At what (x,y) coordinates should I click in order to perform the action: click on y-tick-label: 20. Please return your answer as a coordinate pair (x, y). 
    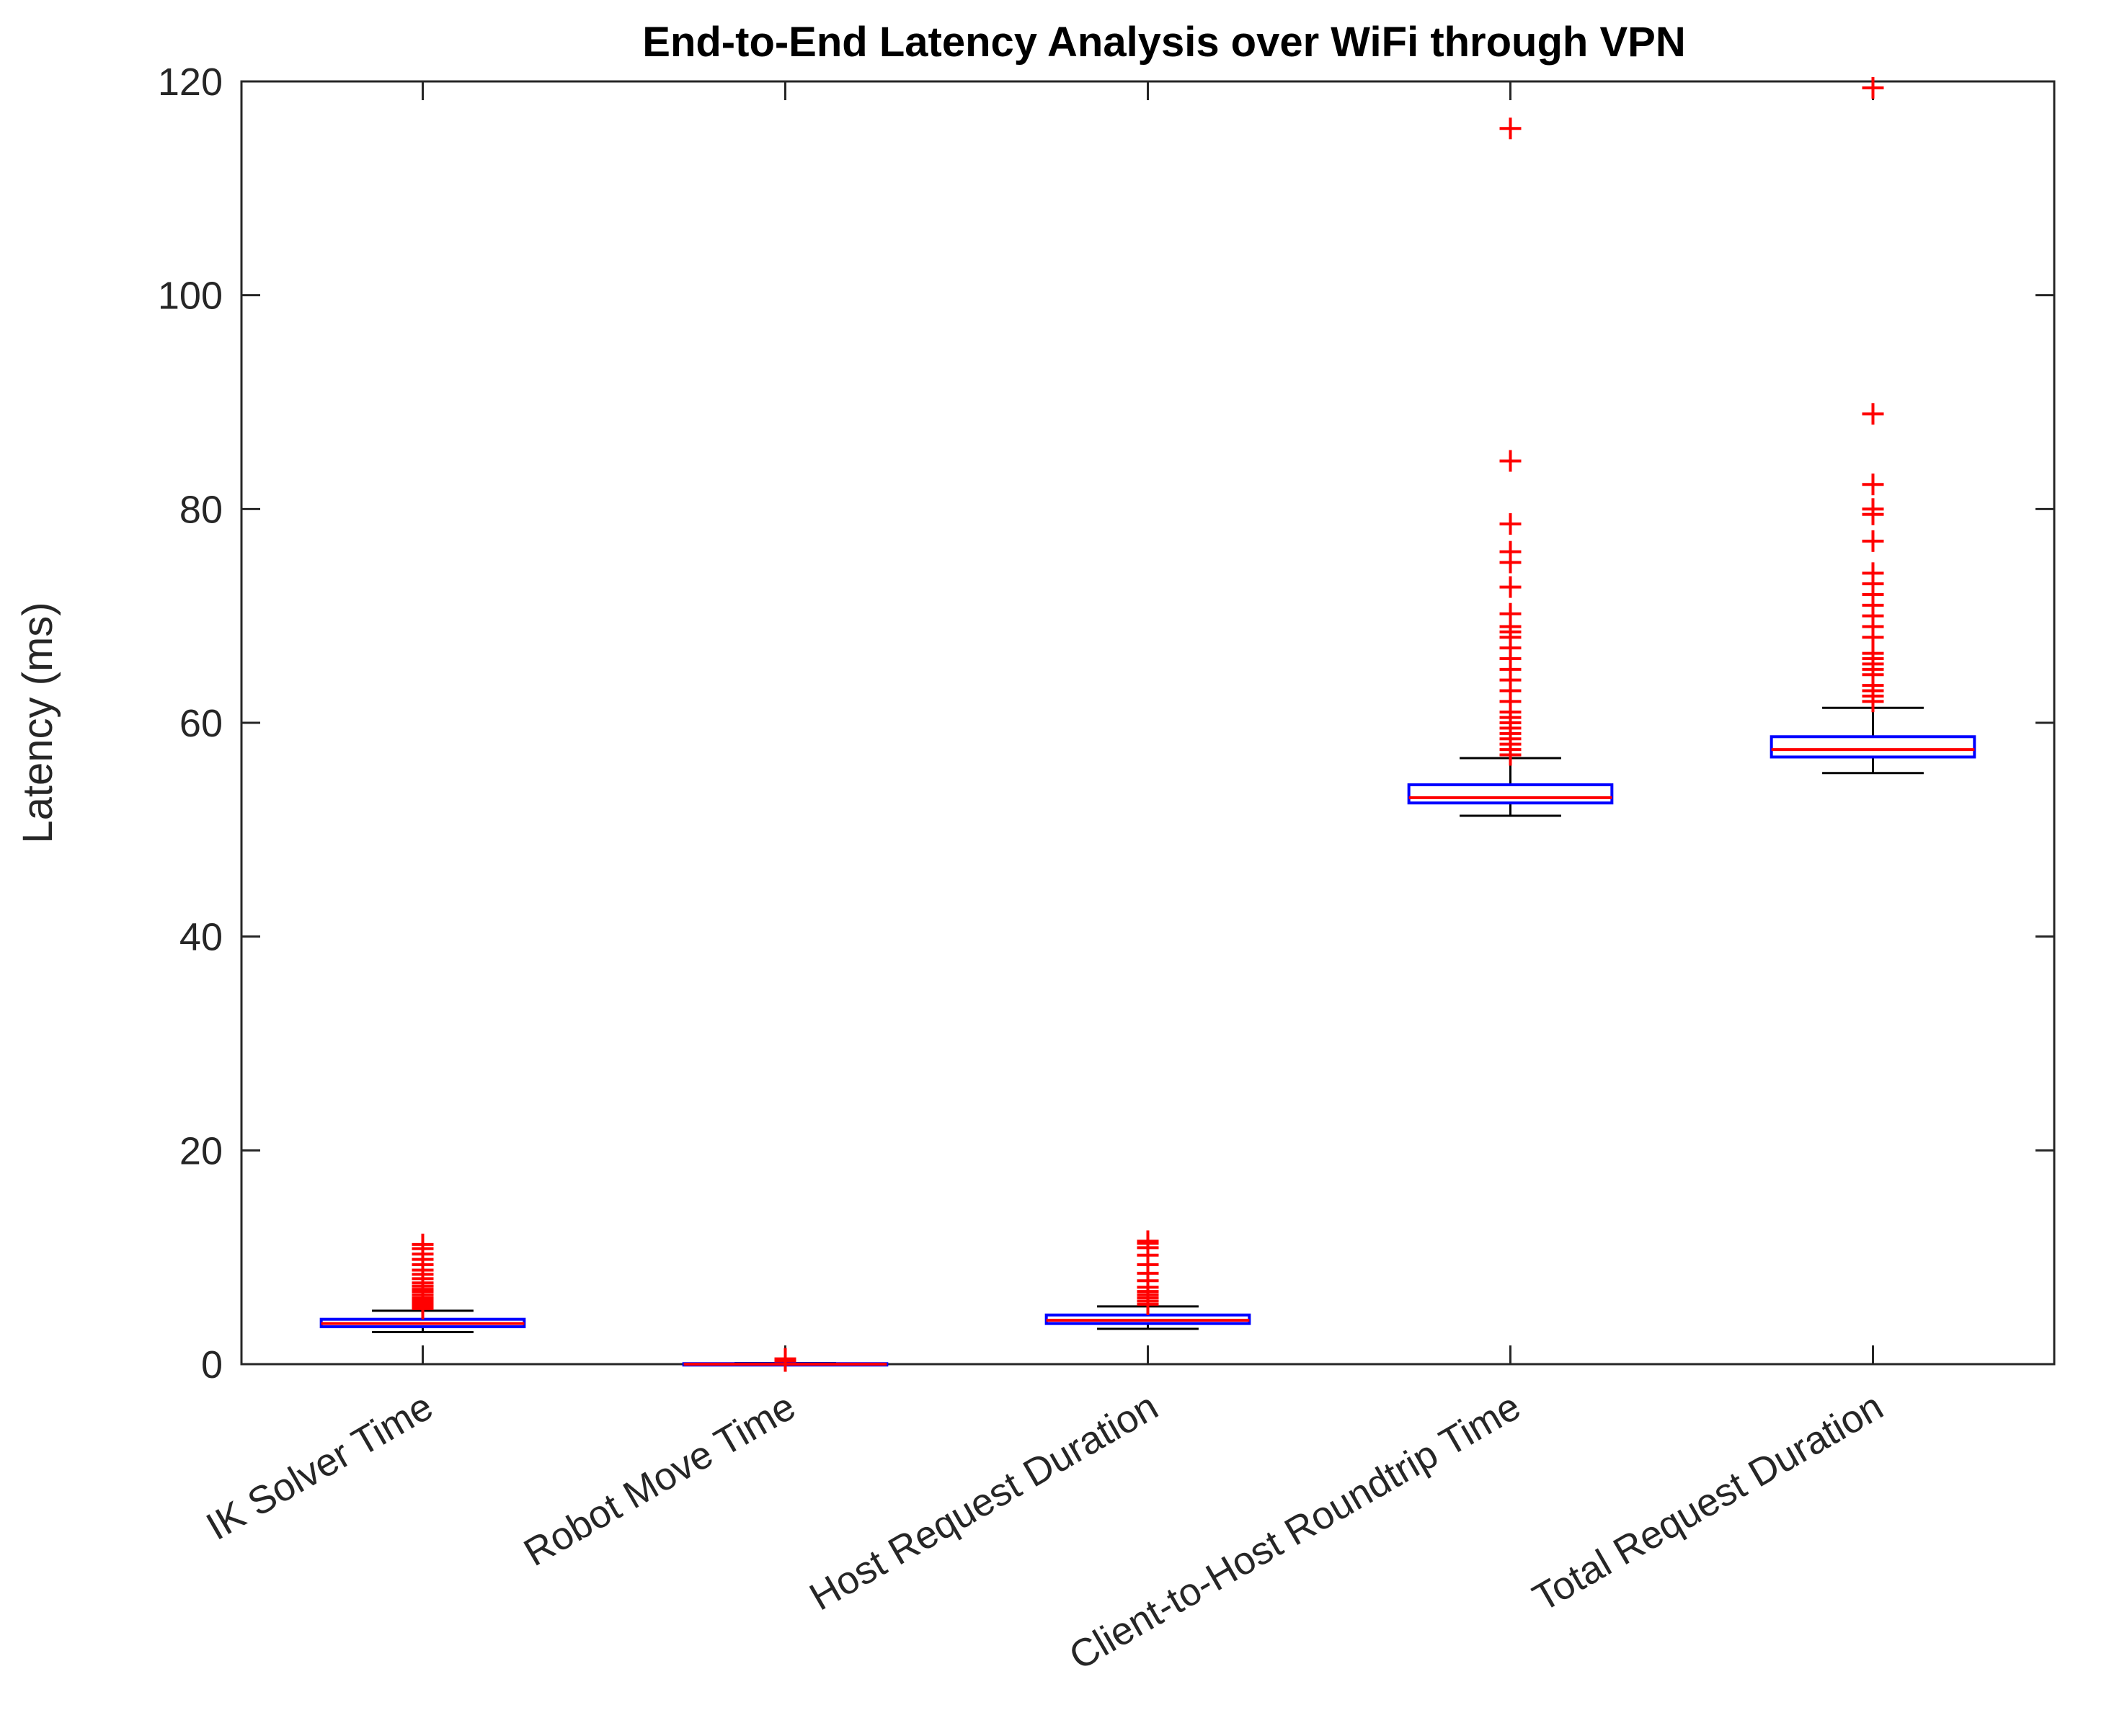
    Looking at the image, I should click on (201, 1150).